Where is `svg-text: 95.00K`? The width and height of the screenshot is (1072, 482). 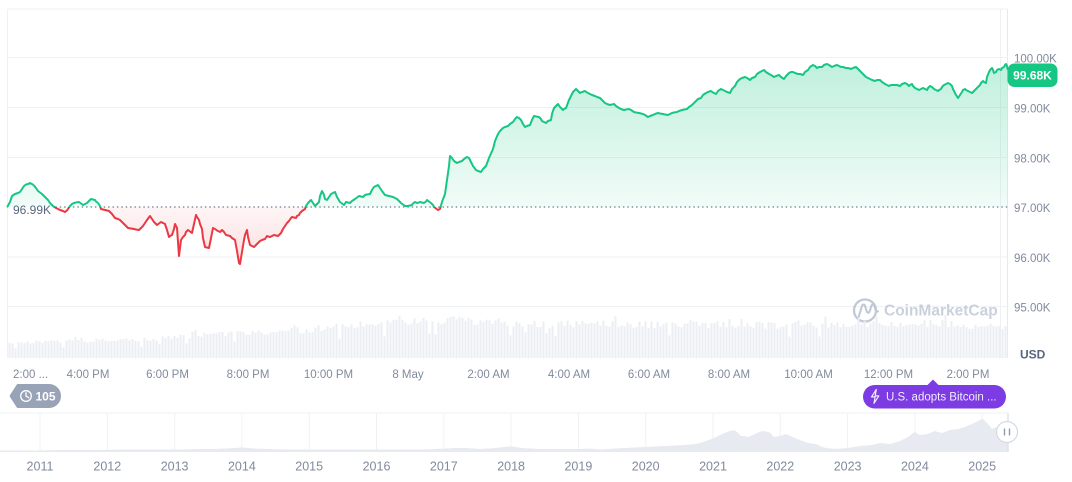
svg-text: 95.00K is located at coordinates (1032, 309).